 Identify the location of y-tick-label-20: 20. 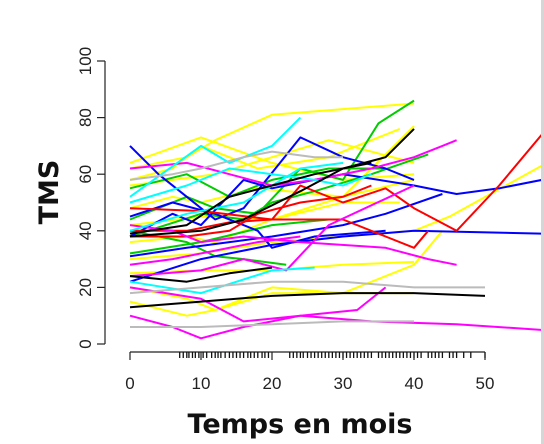
(85, 287).